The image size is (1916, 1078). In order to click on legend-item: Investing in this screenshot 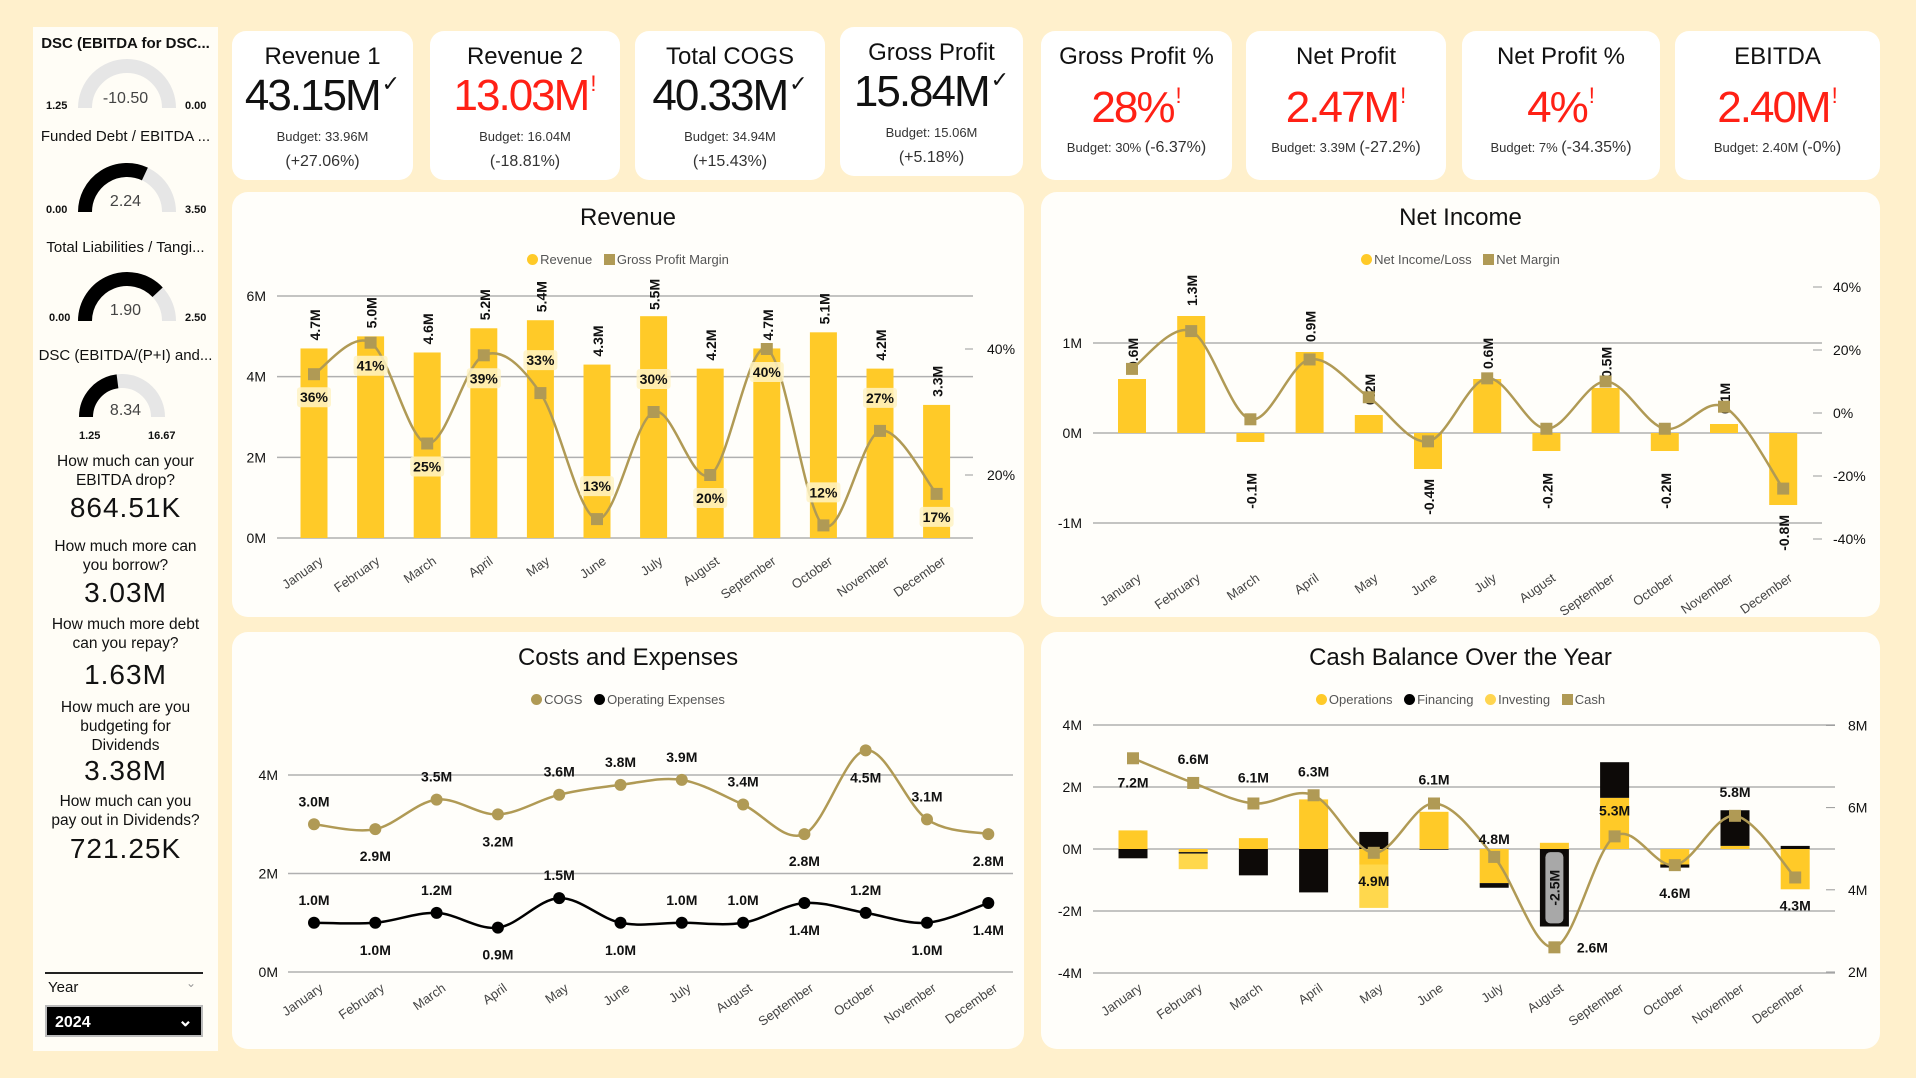, I will do `click(1517, 699)`.